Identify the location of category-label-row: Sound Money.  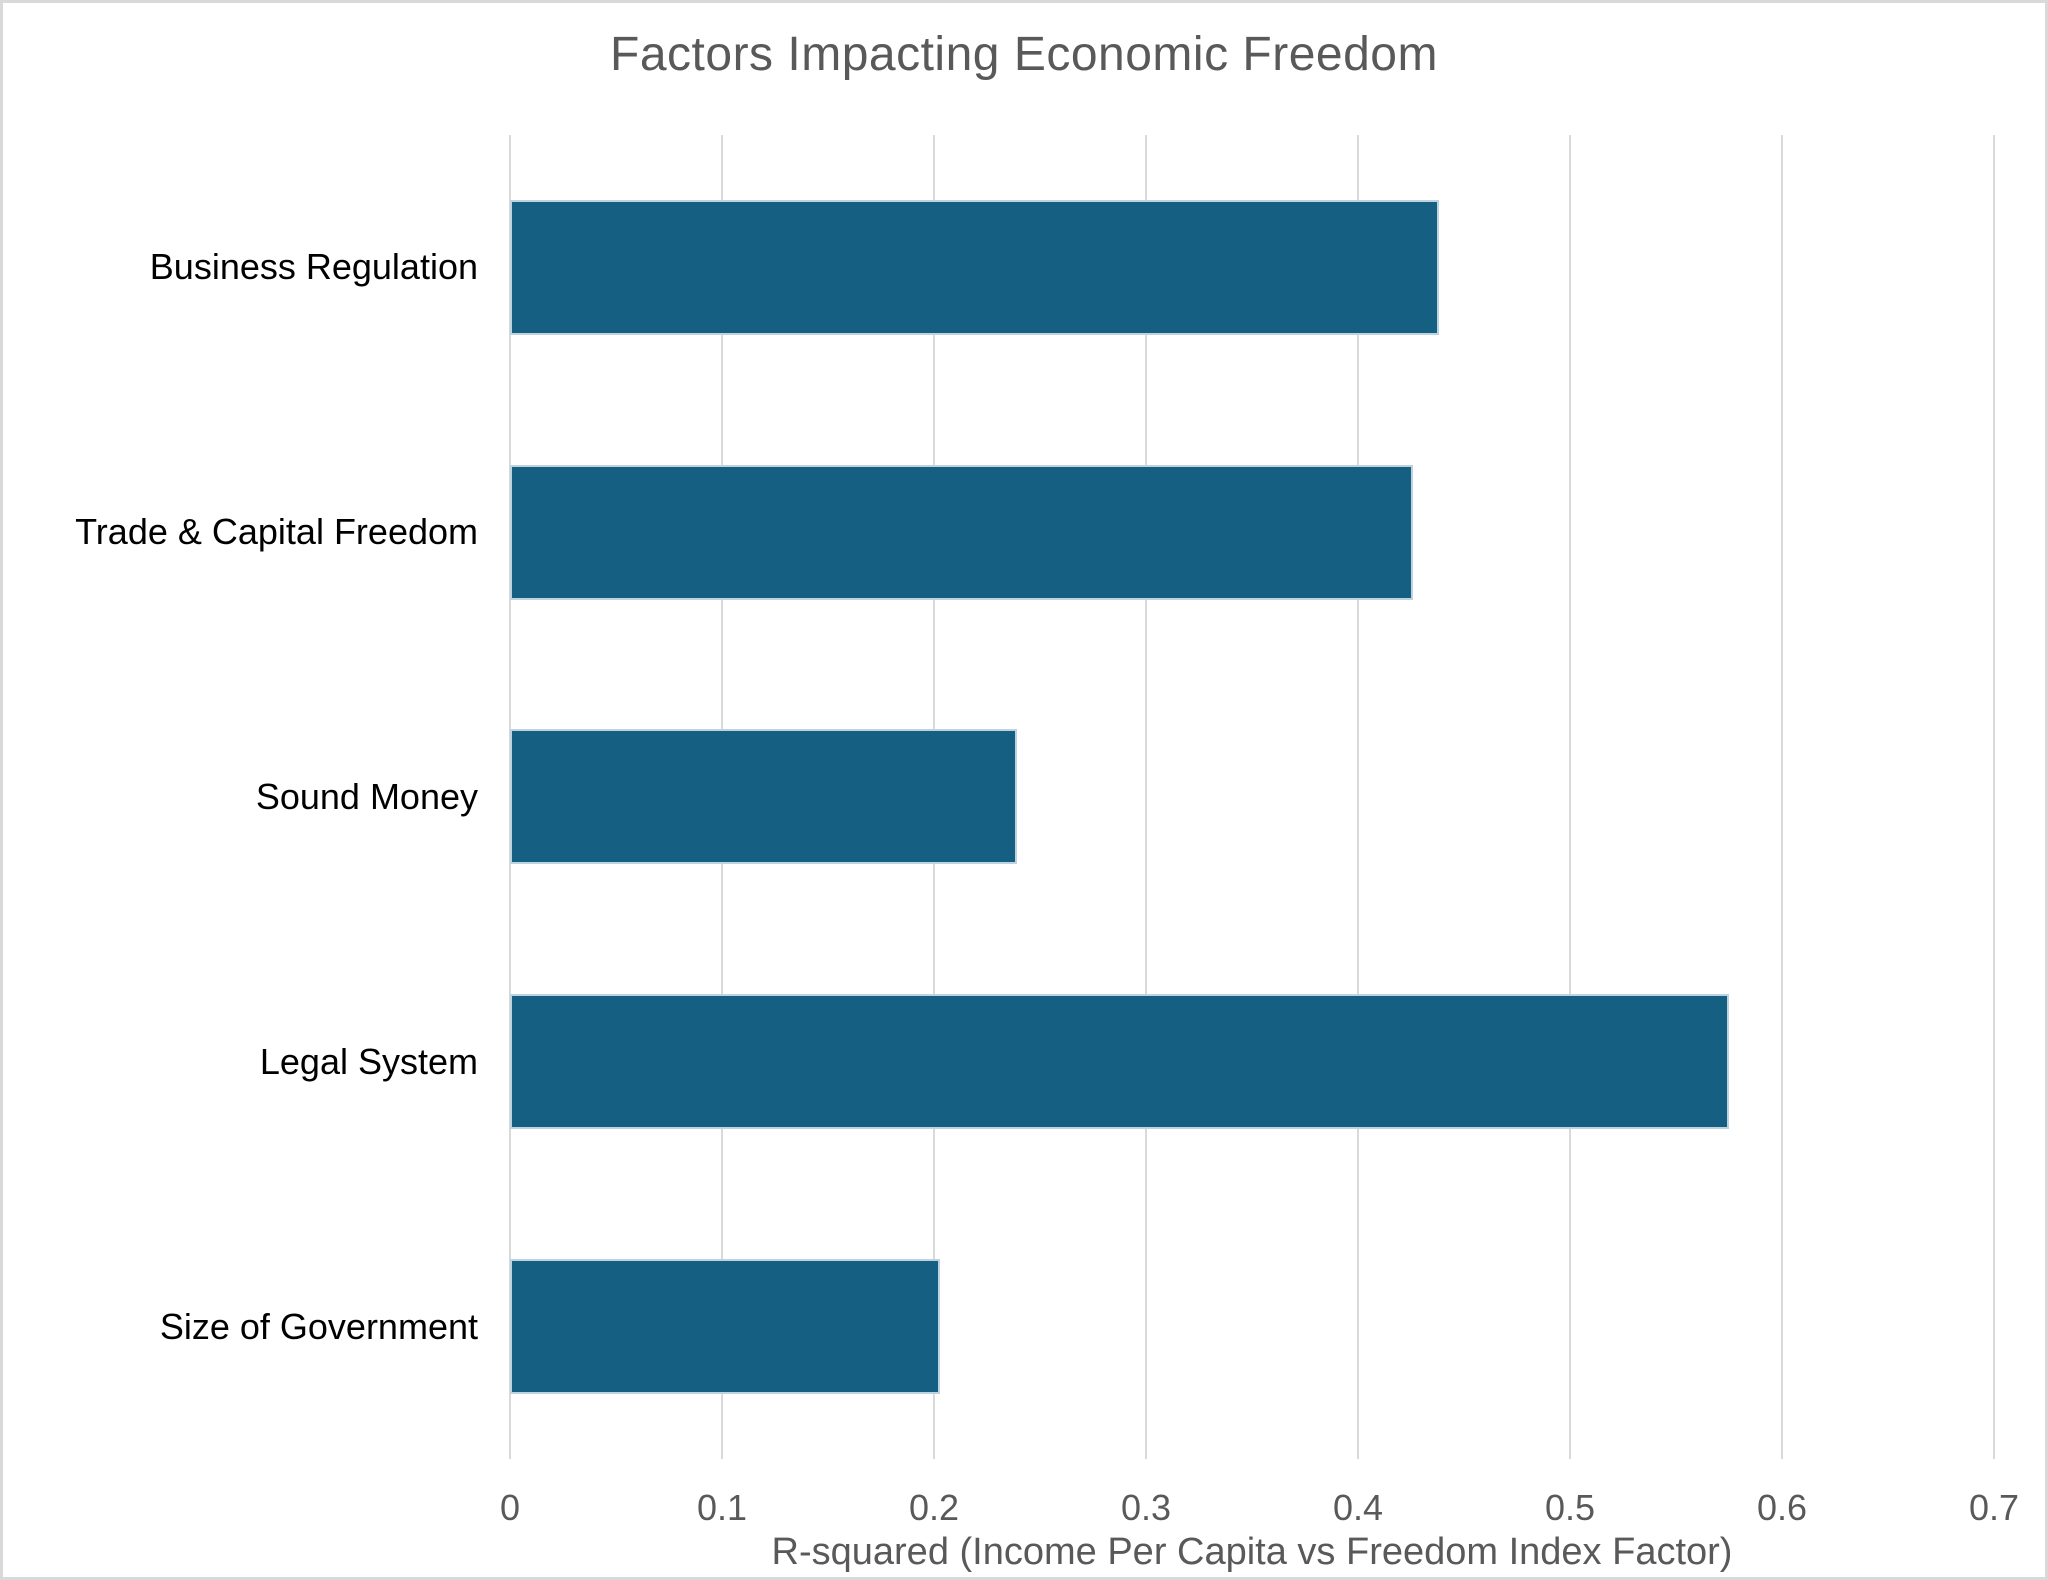
(240, 797).